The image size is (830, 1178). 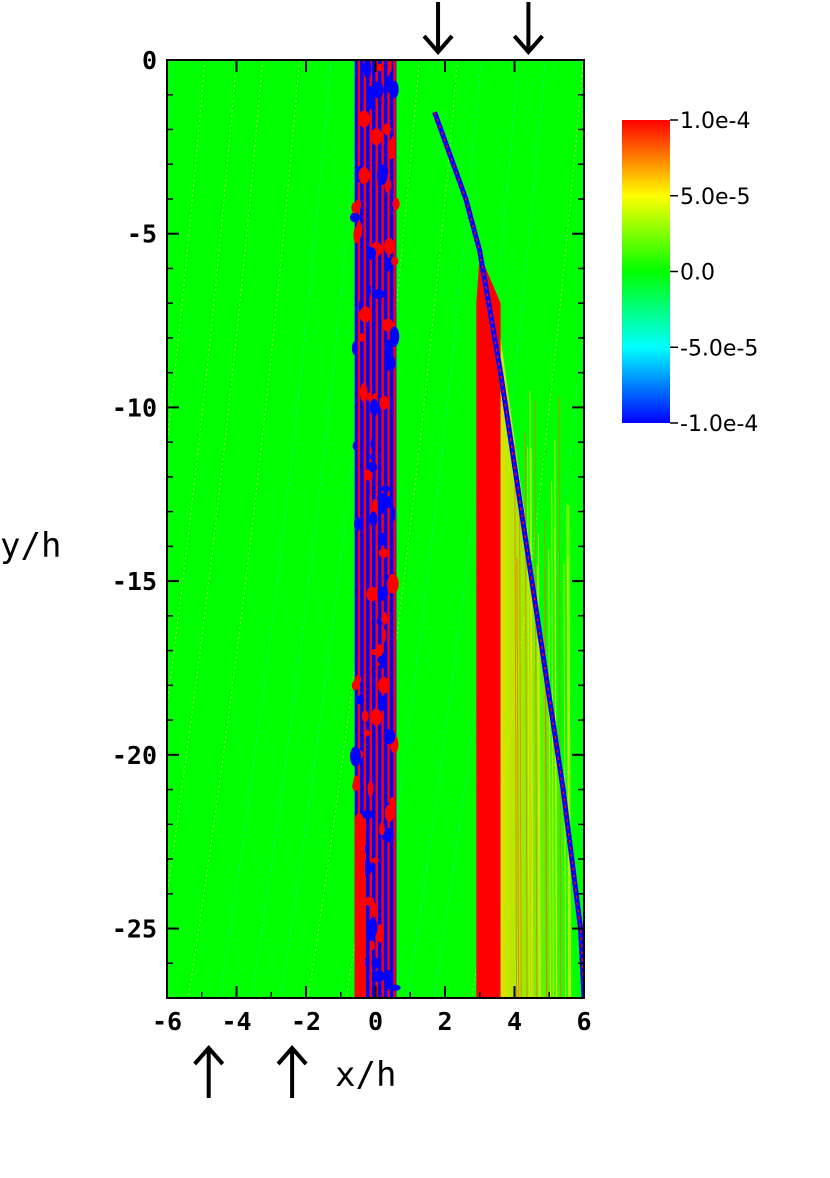 I want to click on colorbar-ticks: 1.0e-4 5.0e-5 0.0 -5.0e-5 -1.0e-4, so click(x=714, y=273).